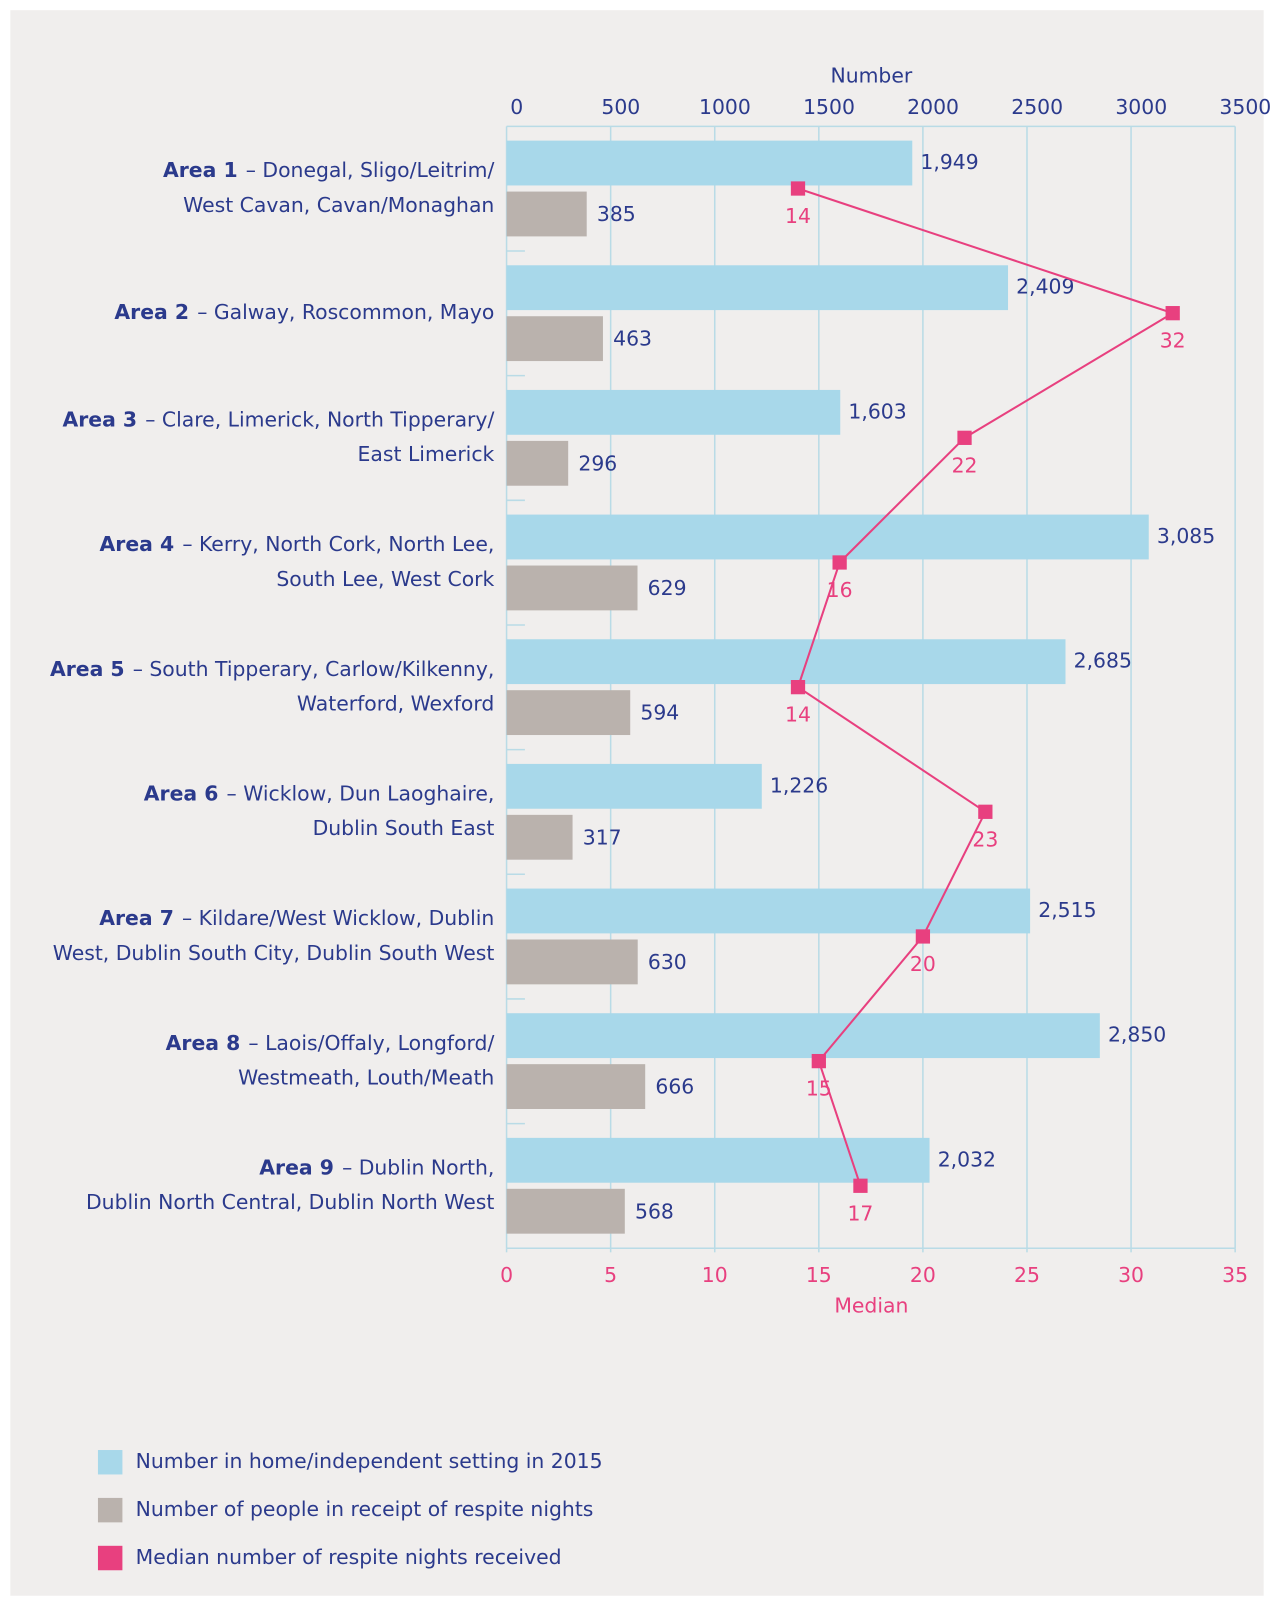 This screenshot has height=1610, width=1274. Describe the element at coordinates (418, 1167) in the screenshot. I see `category-detail: – Dublin North,` at that location.